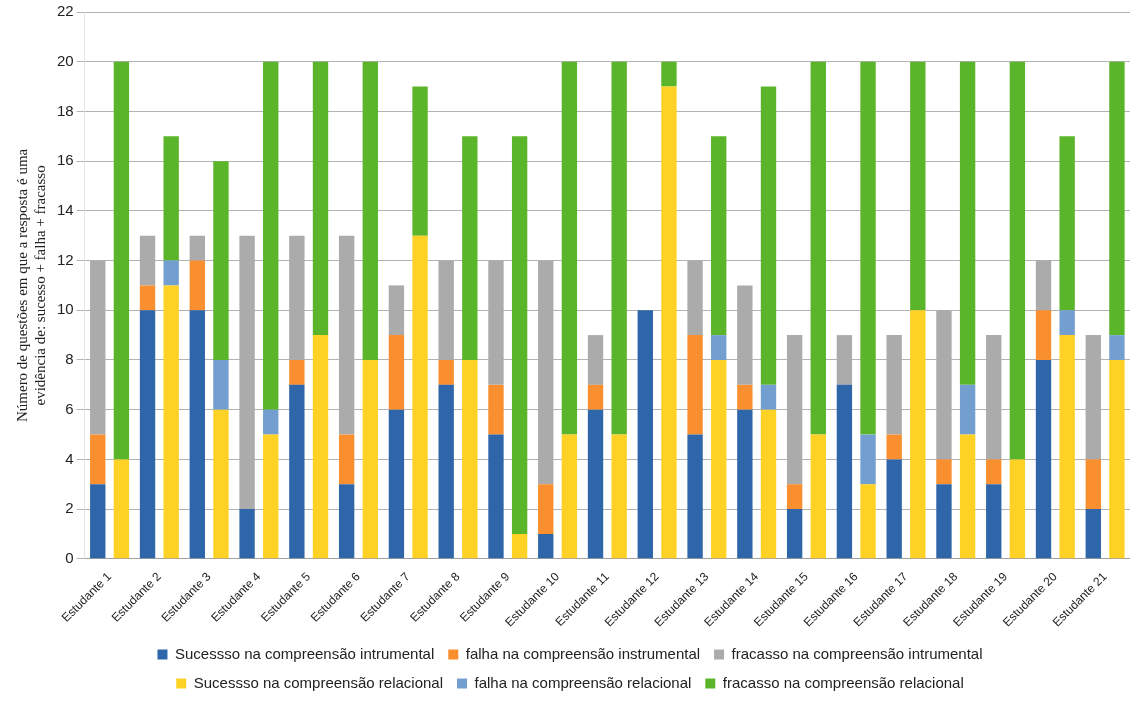 Image resolution: width=1140 pixels, height=706 pixels. What do you see at coordinates (69, 359) in the screenshot?
I see `y-tick-label: 8` at bounding box center [69, 359].